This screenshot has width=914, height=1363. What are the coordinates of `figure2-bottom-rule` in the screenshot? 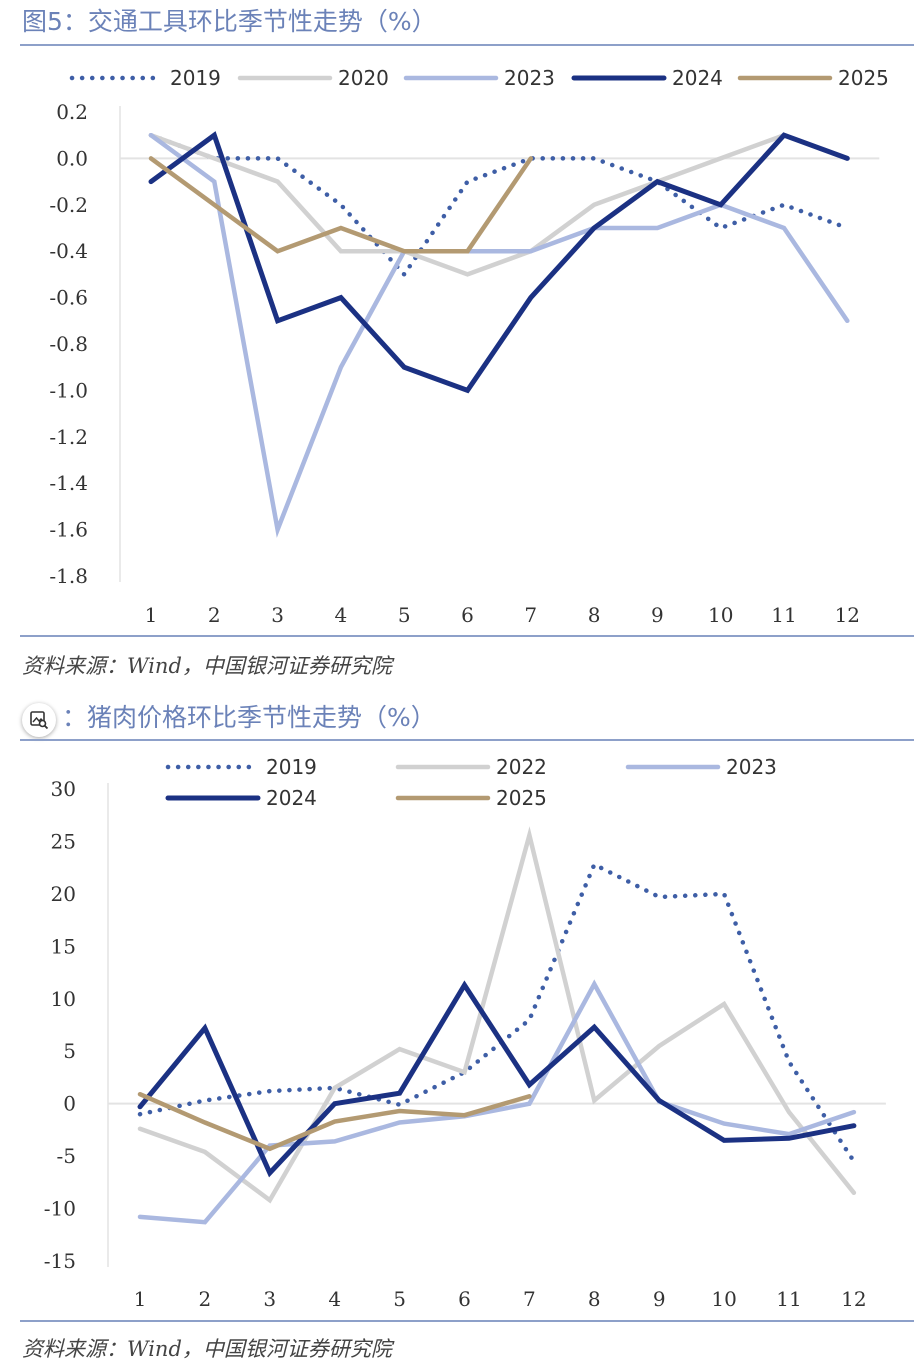 It's located at (467, 1321).